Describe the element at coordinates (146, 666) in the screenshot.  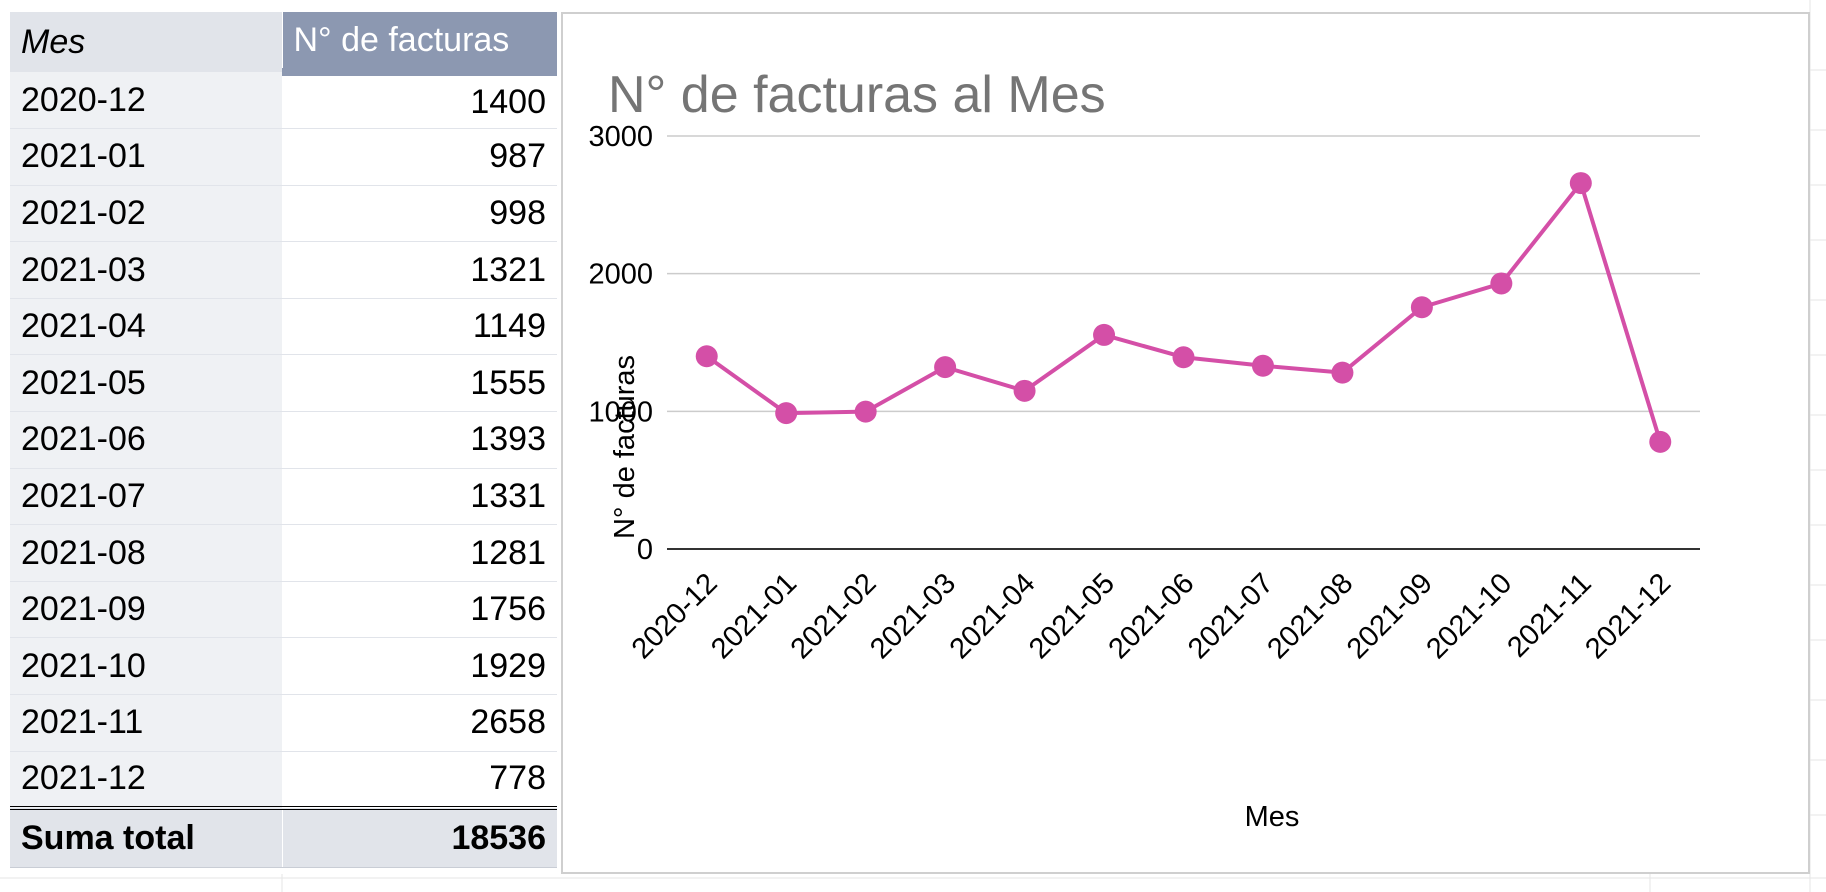
I see `cell-mes: 2021-10` at that location.